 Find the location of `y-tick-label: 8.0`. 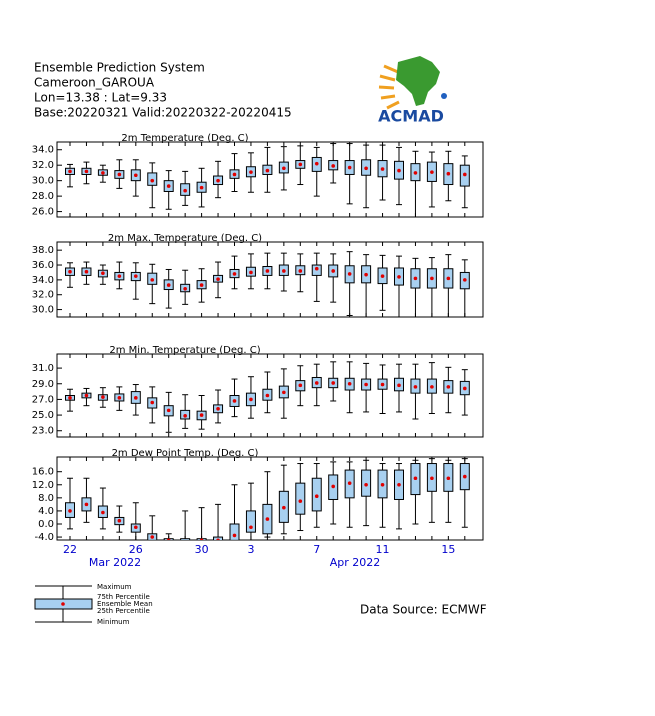

y-tick-label: 8.0 is located at coordinates (46, 498).